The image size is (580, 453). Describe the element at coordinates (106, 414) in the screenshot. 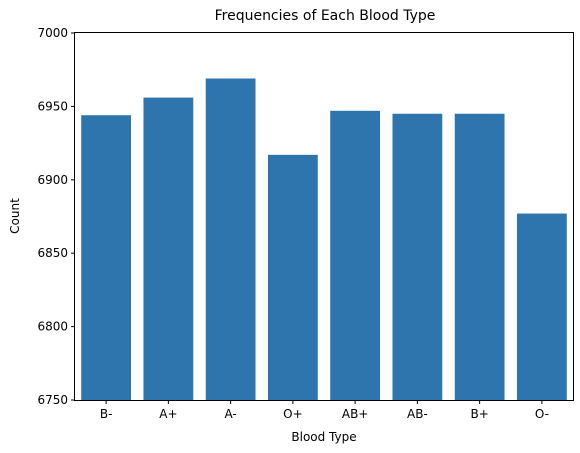

I see `x-tick-label-B-: B-` at that location.